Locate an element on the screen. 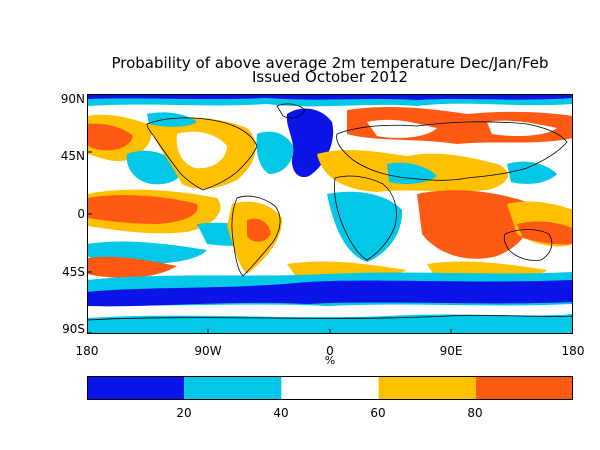 The image size is (600, 450). lon-label-180w: 180 is located at coordinates (87, 351).